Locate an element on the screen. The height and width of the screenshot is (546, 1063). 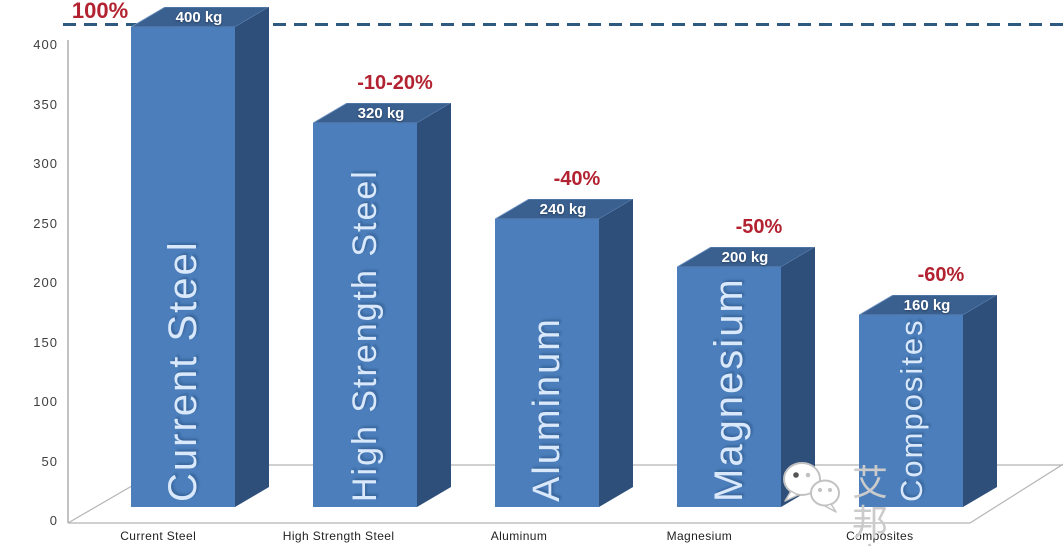
watermark-text: 艾邦高分子 is located at coordinates (871, 504).